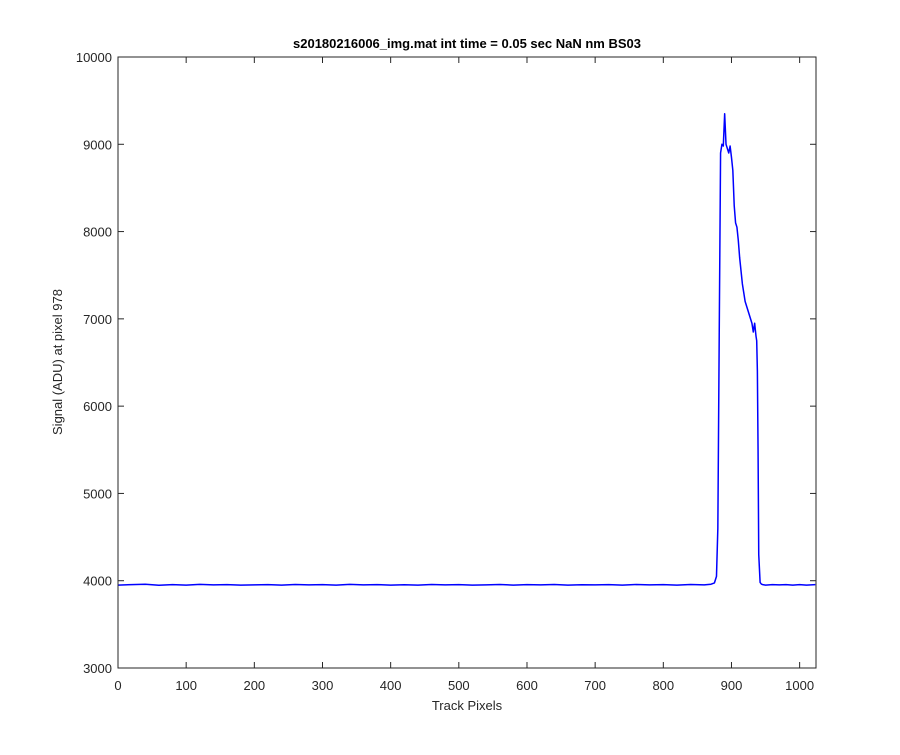 The image size is (900, 755). What do you see at coordinates (732, 685) in the screenshot?
I see `x-tick-label: 900` at bounding box center [732, 685].